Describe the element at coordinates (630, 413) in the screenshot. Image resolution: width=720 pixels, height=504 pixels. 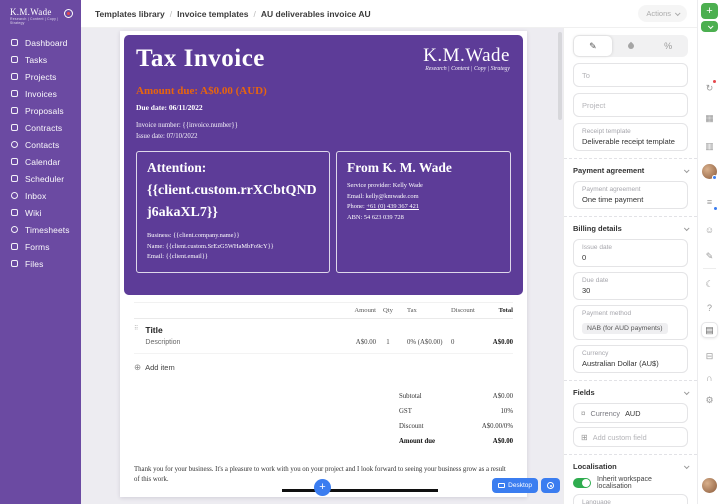
I see `custom-field-currency: ¤ Currency AUD` at that location.